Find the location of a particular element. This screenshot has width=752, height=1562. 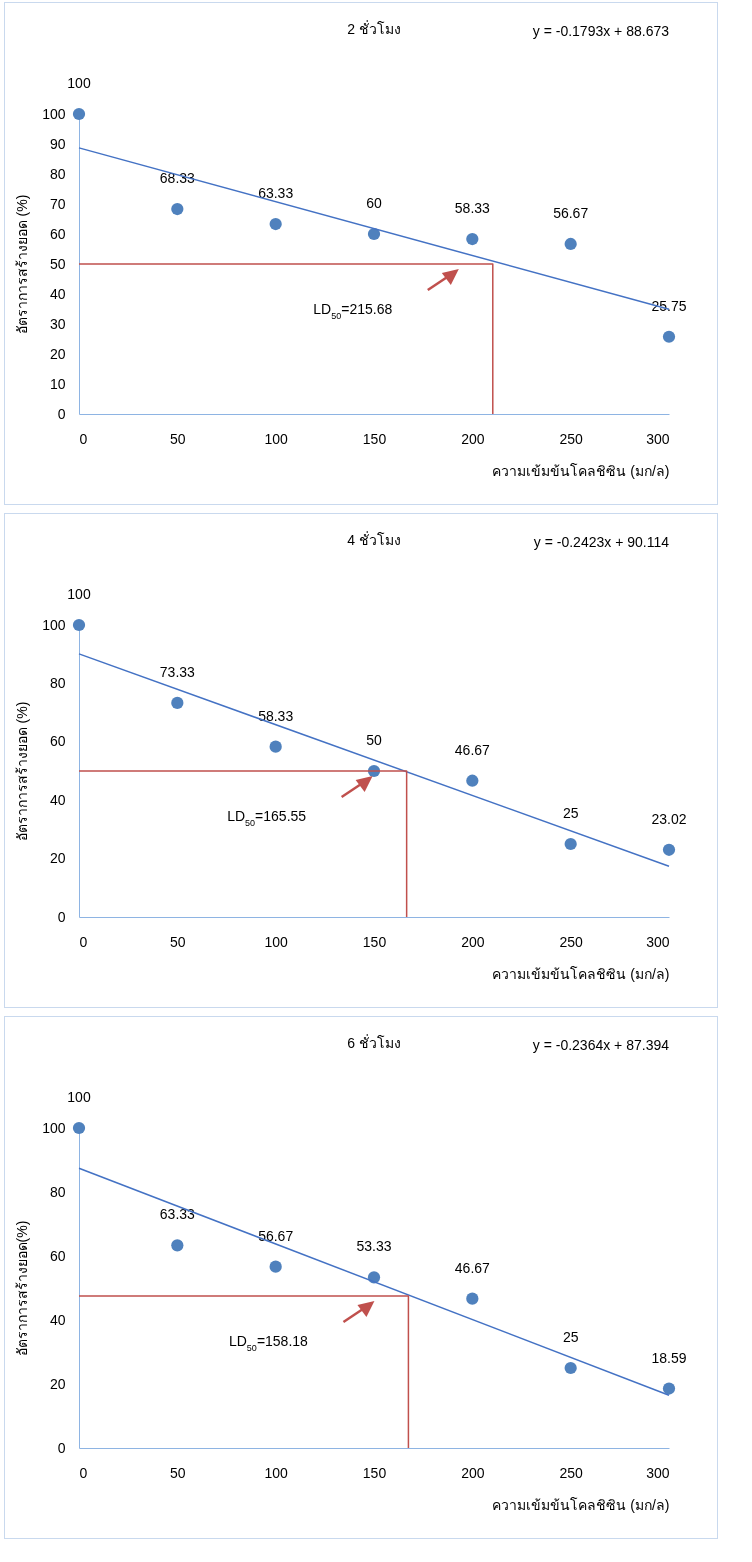

annotation: LD$_{50}$=165.55 is located at coordinates (267, 818).